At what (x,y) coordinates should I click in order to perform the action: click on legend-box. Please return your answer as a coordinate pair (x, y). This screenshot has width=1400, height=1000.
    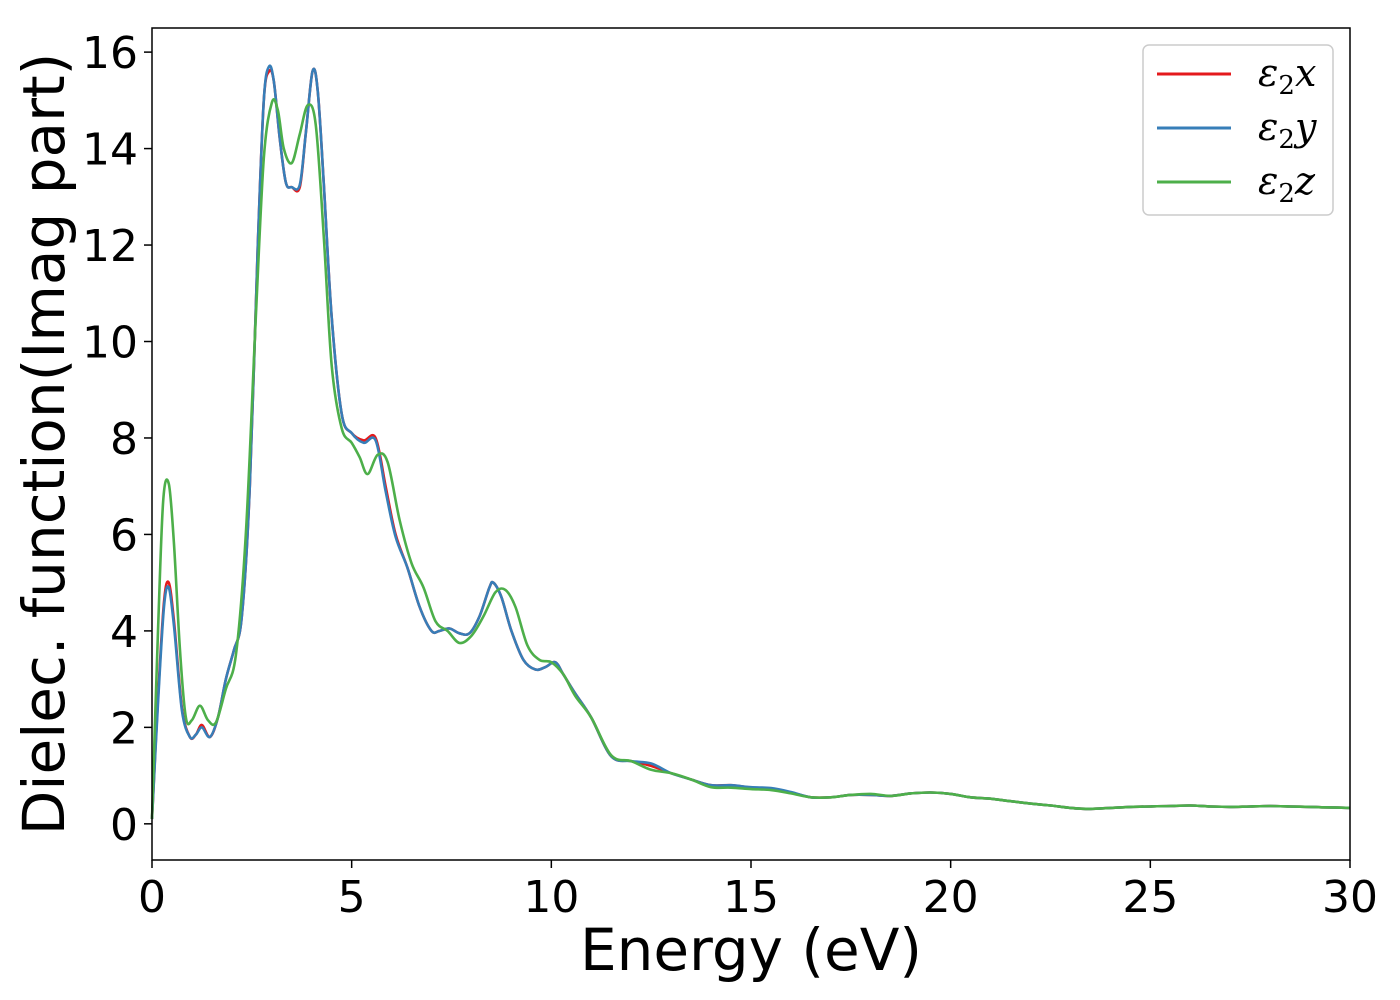
    Looking at the image, I should click on (1238, 130).